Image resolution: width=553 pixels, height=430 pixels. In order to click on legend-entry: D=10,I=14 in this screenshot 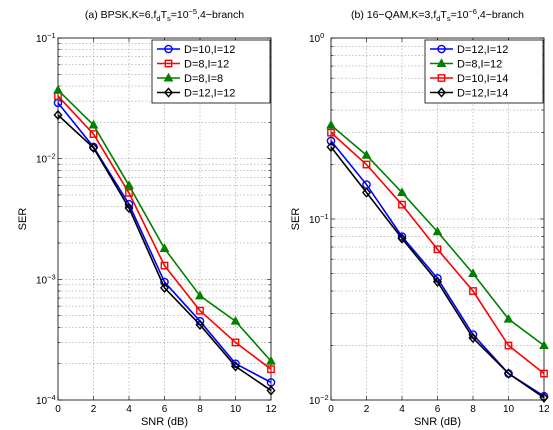, I will do `click(482, 79)`.